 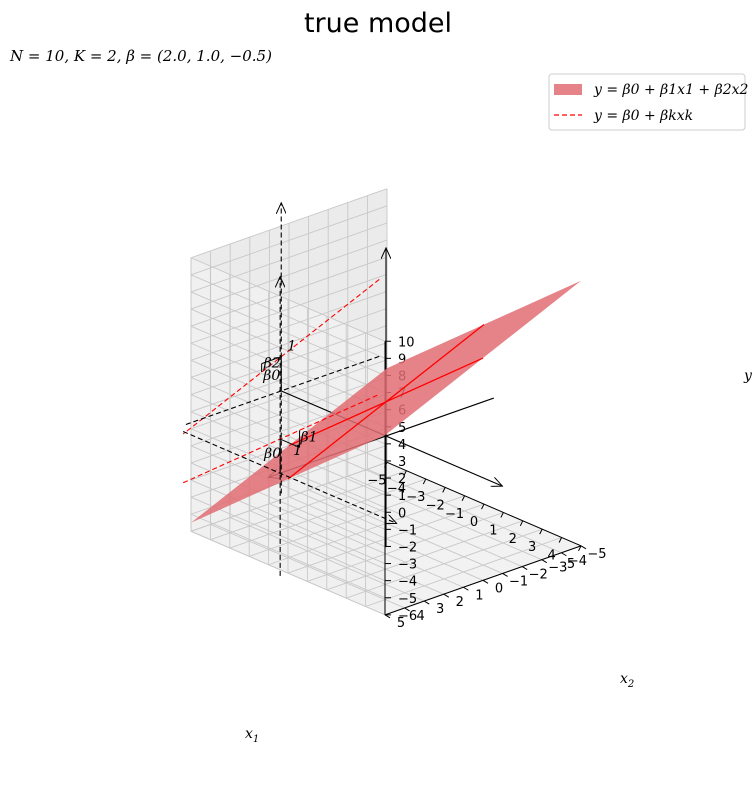 I want to click on origin-x1-axis, so click(x=390, y=437).